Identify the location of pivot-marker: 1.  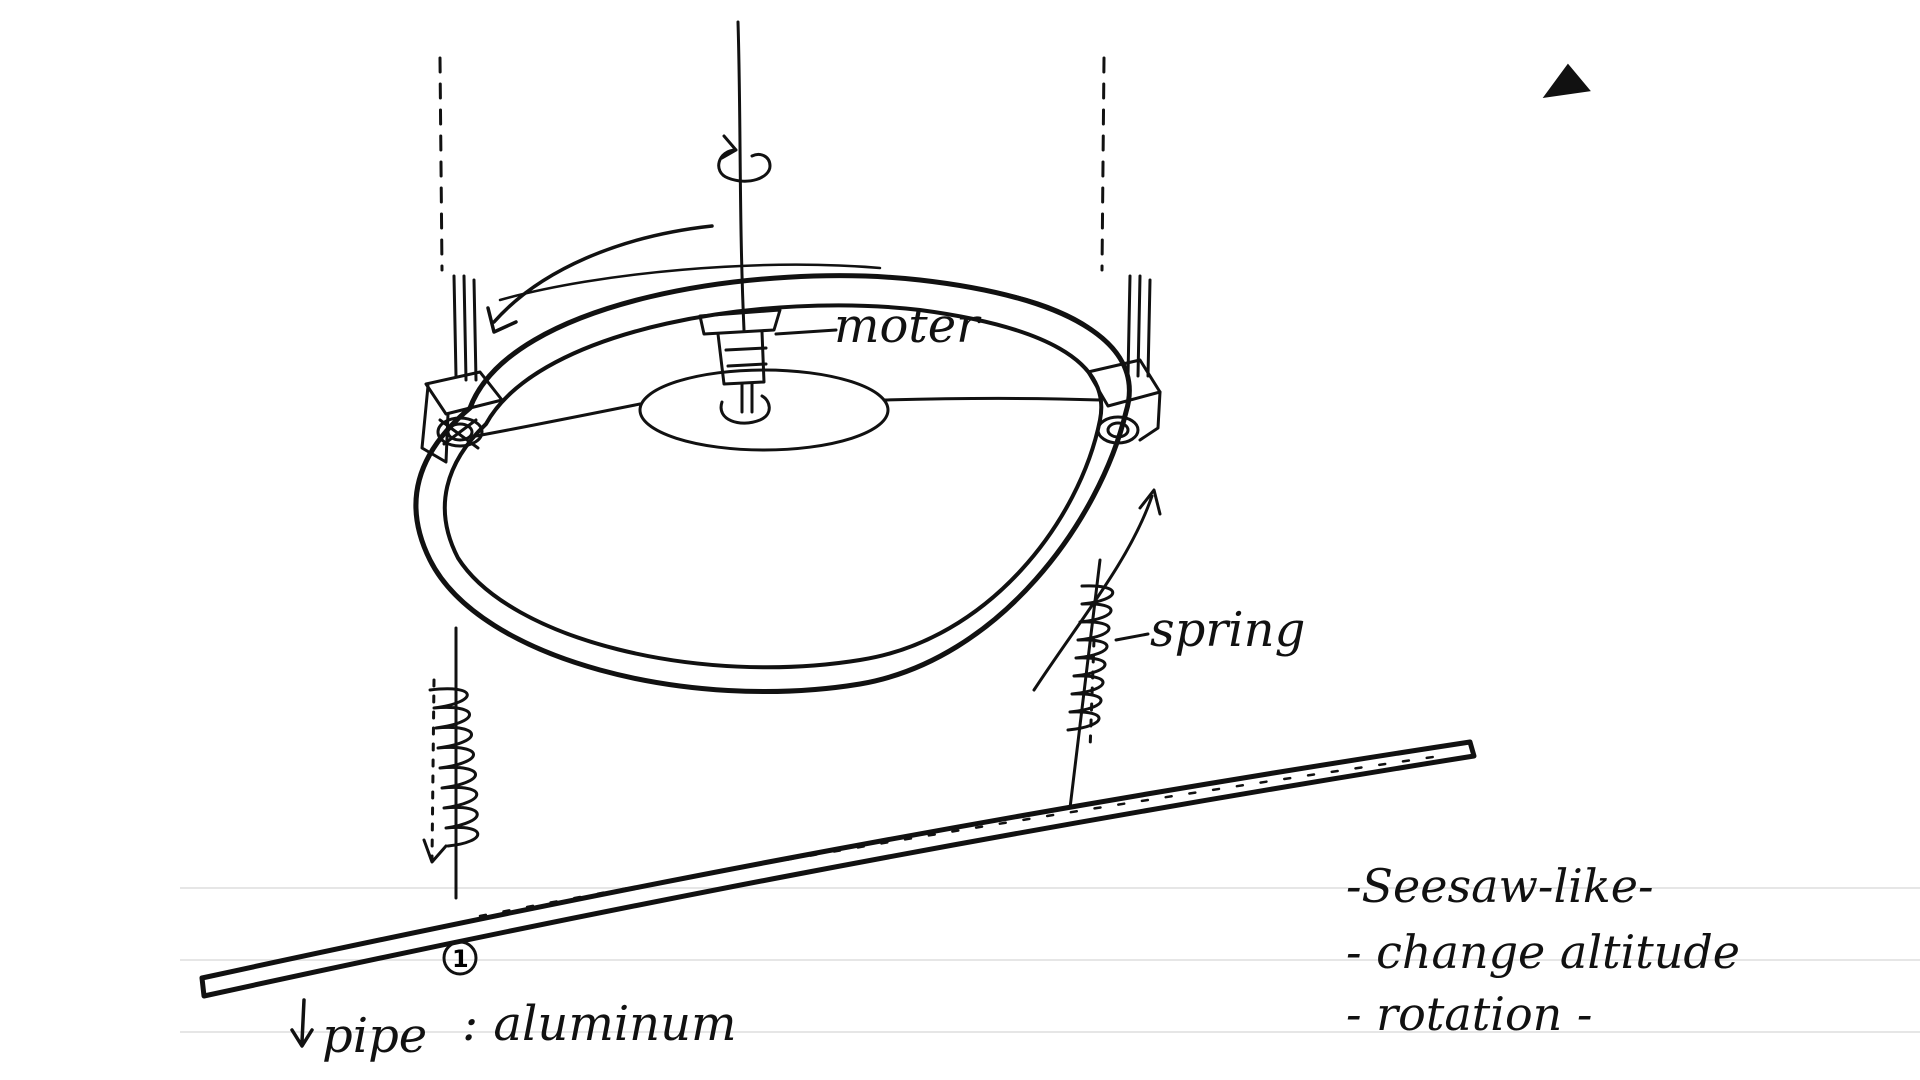
(460, 958).